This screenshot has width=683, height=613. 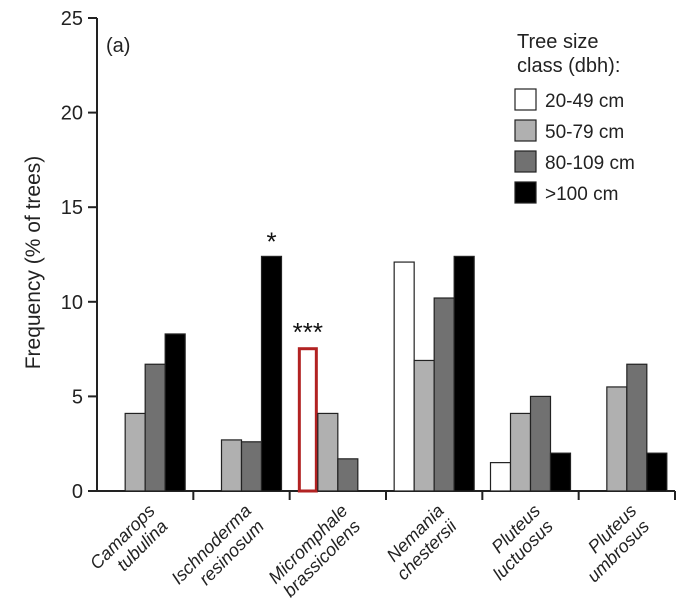 I want to click on bar--100-cm-3, so click(x=464, y=373).